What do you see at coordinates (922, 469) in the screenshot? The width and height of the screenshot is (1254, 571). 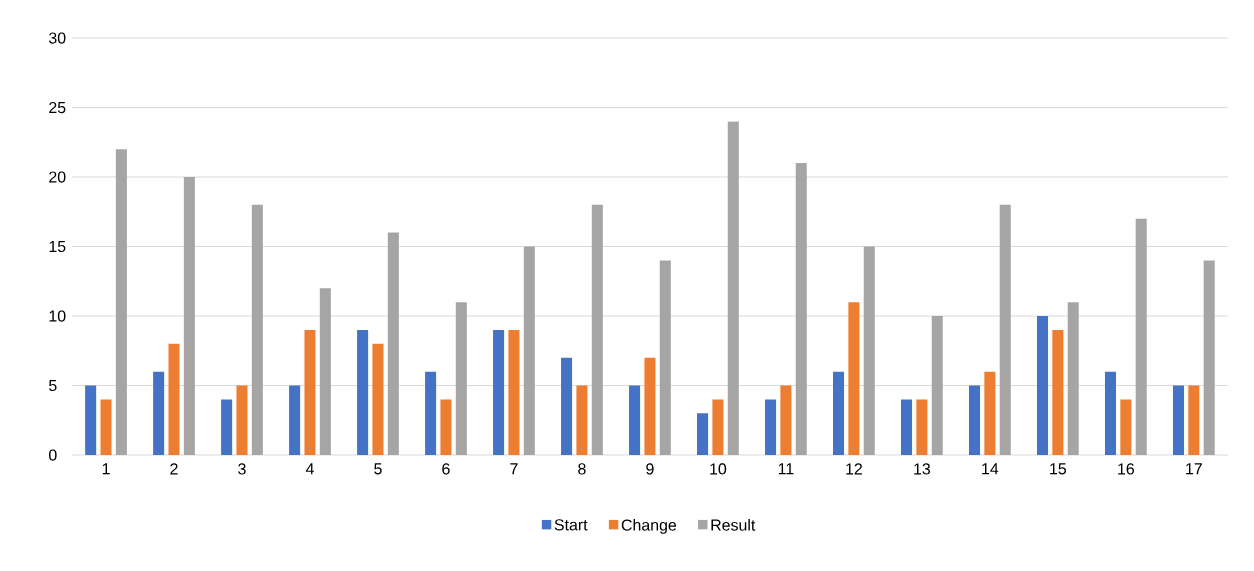 I see `x-tick-label: 13` at bounding box center [922, 469].